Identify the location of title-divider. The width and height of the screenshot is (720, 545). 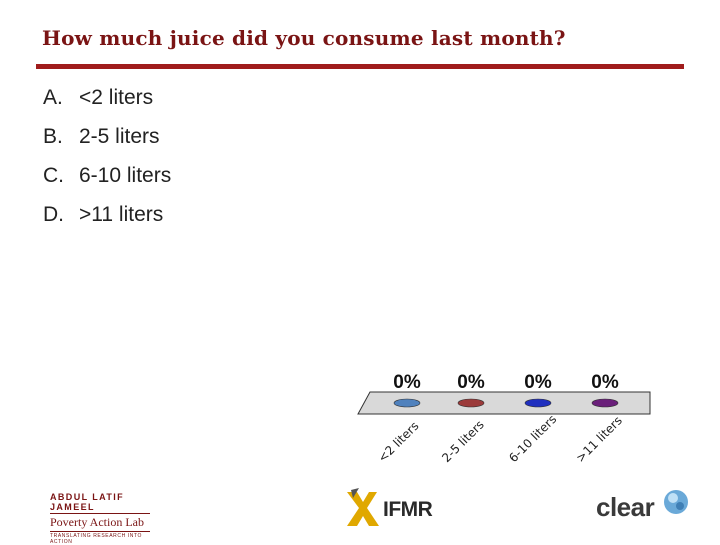
(360, 66).